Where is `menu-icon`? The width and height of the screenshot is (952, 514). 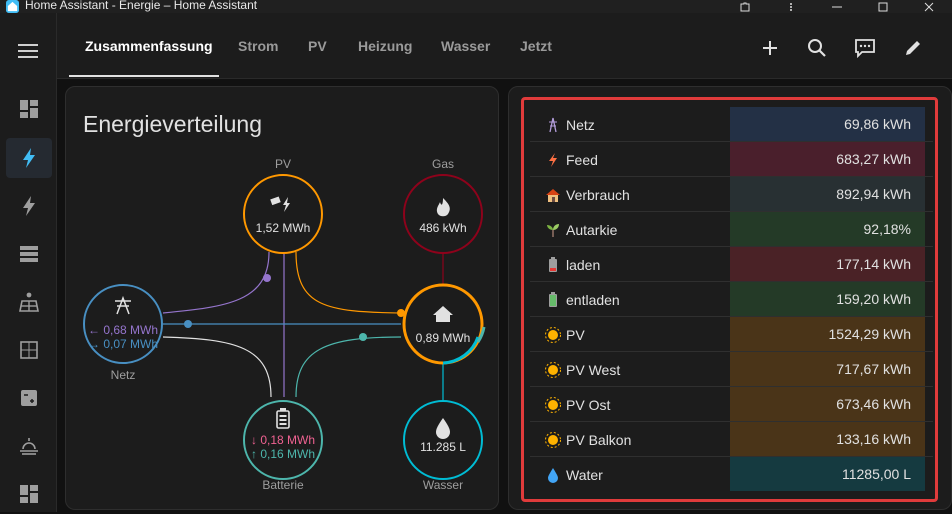 menu-icon is located at coordinates (29, 51).